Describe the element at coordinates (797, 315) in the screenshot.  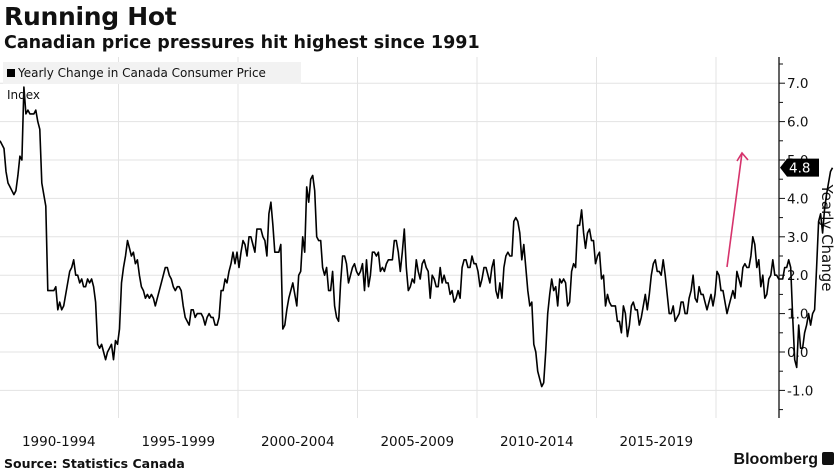
I see `y-tick-label: 1.0` at that location.